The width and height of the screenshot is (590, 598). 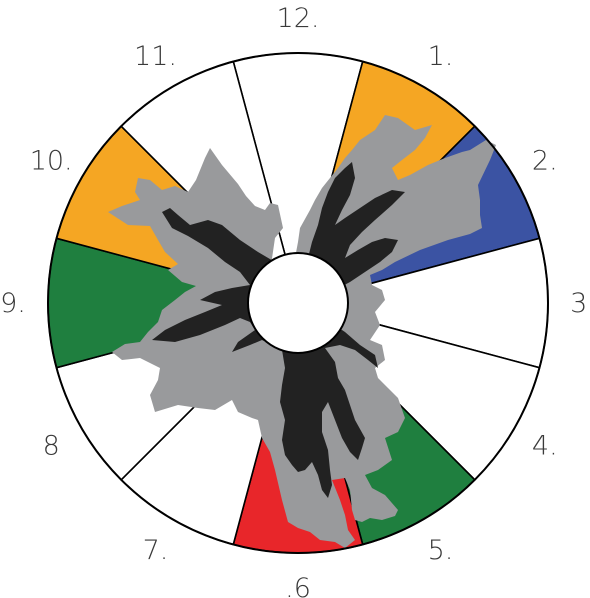 What do you see at coordinates (13, 303) in the screenshot?
I see `segment-label: 9.` at bounding box center [13, 303].